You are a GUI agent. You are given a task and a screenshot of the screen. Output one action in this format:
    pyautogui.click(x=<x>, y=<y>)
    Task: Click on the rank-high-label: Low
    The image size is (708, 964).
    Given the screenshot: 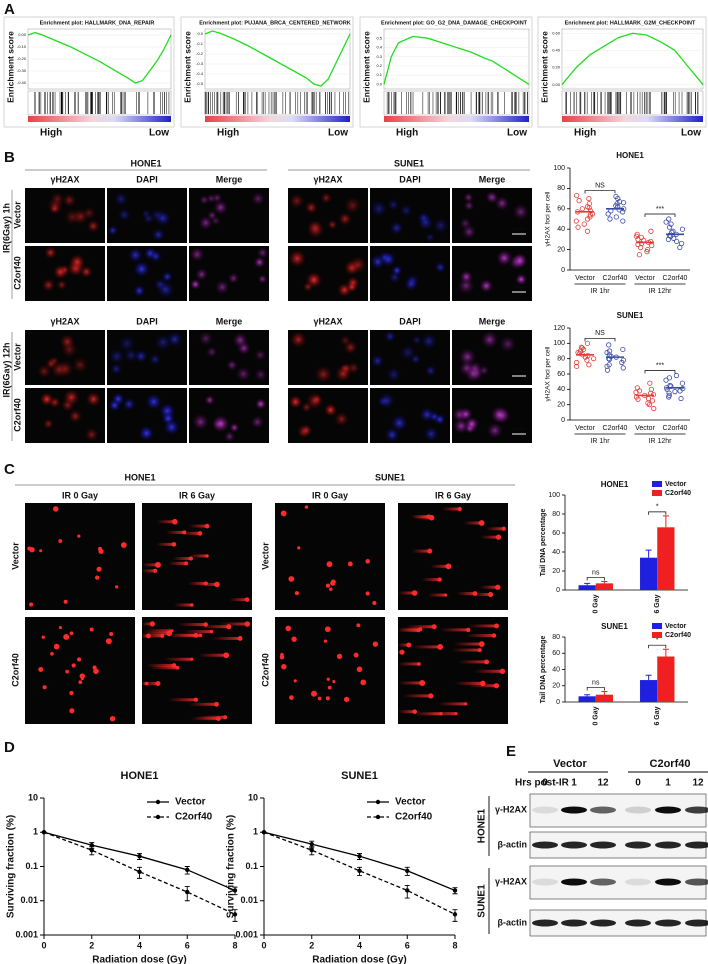 What is the action you would take?
    pyautogui.click(x=159, y=133)
    